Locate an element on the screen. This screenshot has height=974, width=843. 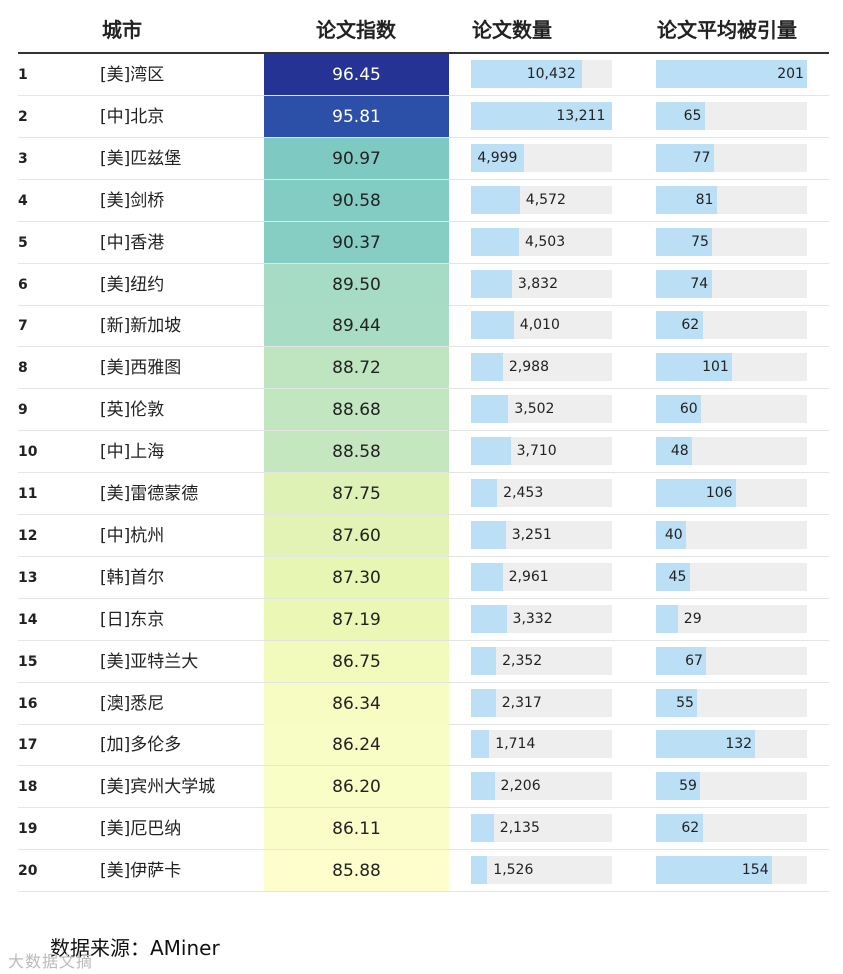
citation-label: 201 is located at coordinates (790, 74).